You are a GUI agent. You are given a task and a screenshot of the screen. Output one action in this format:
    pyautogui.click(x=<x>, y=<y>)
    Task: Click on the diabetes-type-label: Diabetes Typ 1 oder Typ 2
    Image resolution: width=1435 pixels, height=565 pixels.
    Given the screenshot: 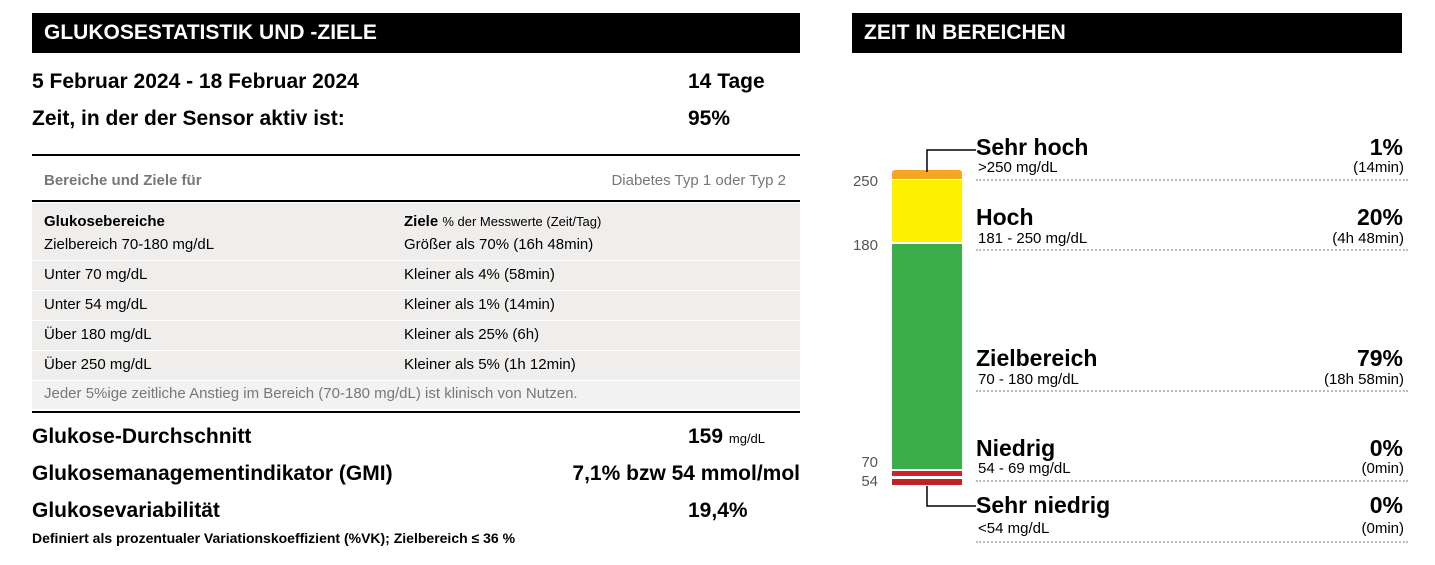 What is the action you would take?
    pyautogui.click(x=698, y=180)
    